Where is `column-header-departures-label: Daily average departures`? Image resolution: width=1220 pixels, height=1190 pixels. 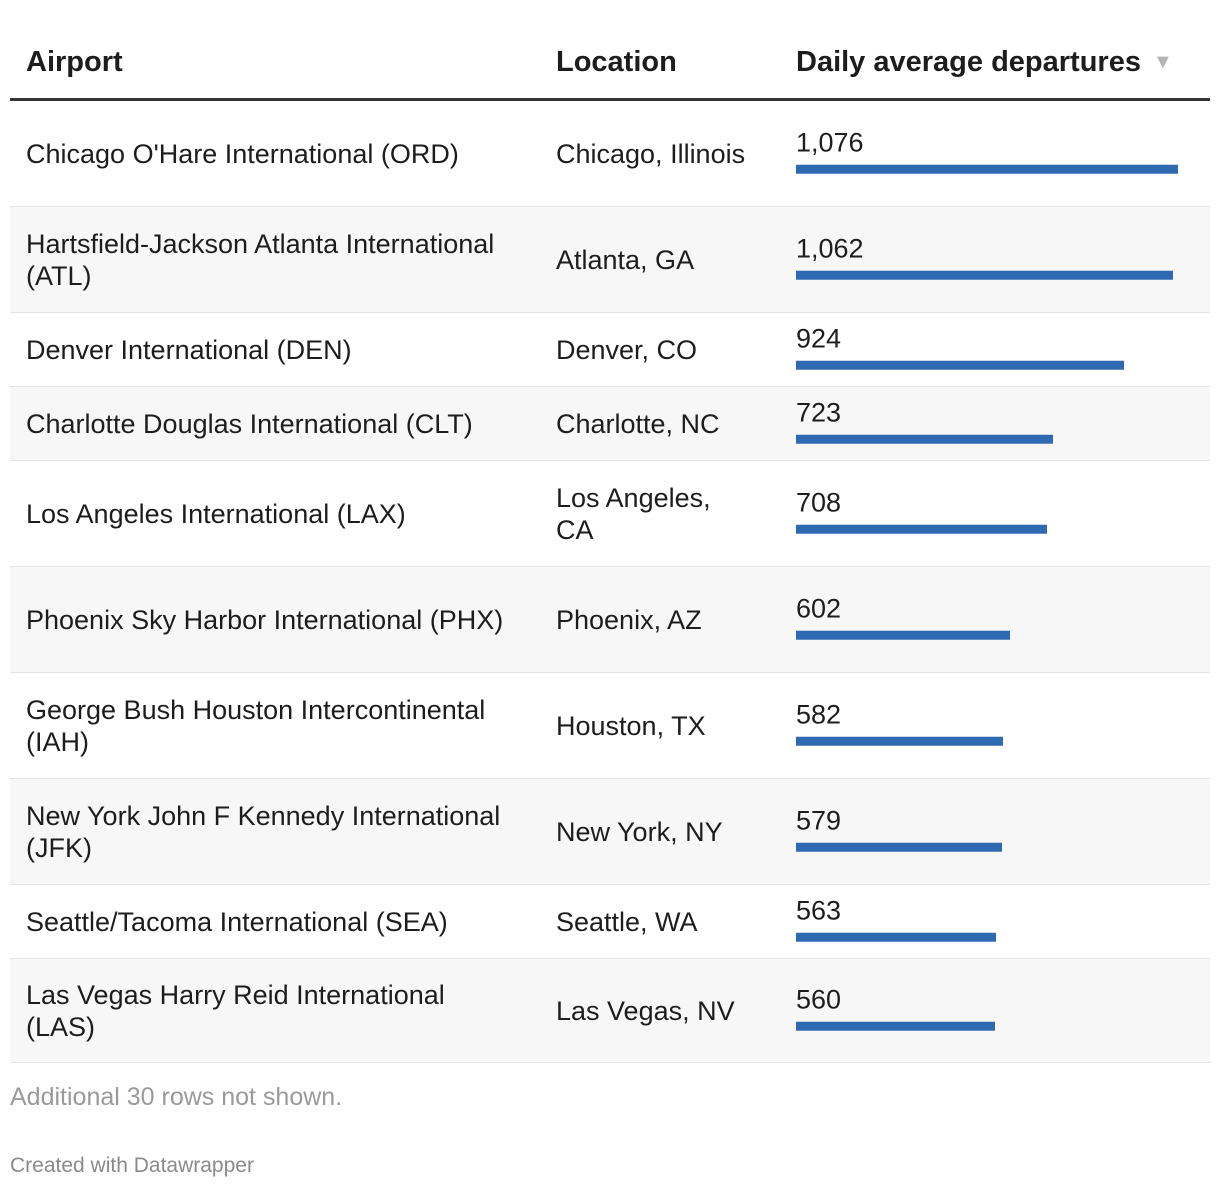
column-header-departures-label: Daily average departures is located at coordinates (968, 62).